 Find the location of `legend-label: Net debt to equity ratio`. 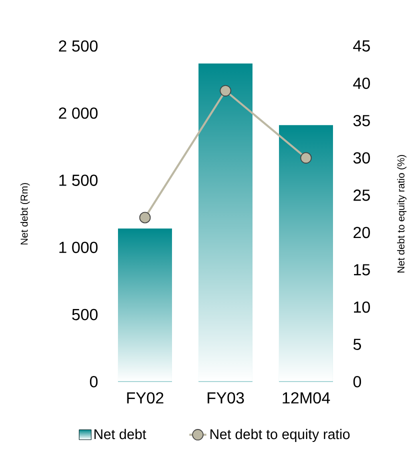

legend-label: Net debt to equity ratio is located at coordinates (280, 435).